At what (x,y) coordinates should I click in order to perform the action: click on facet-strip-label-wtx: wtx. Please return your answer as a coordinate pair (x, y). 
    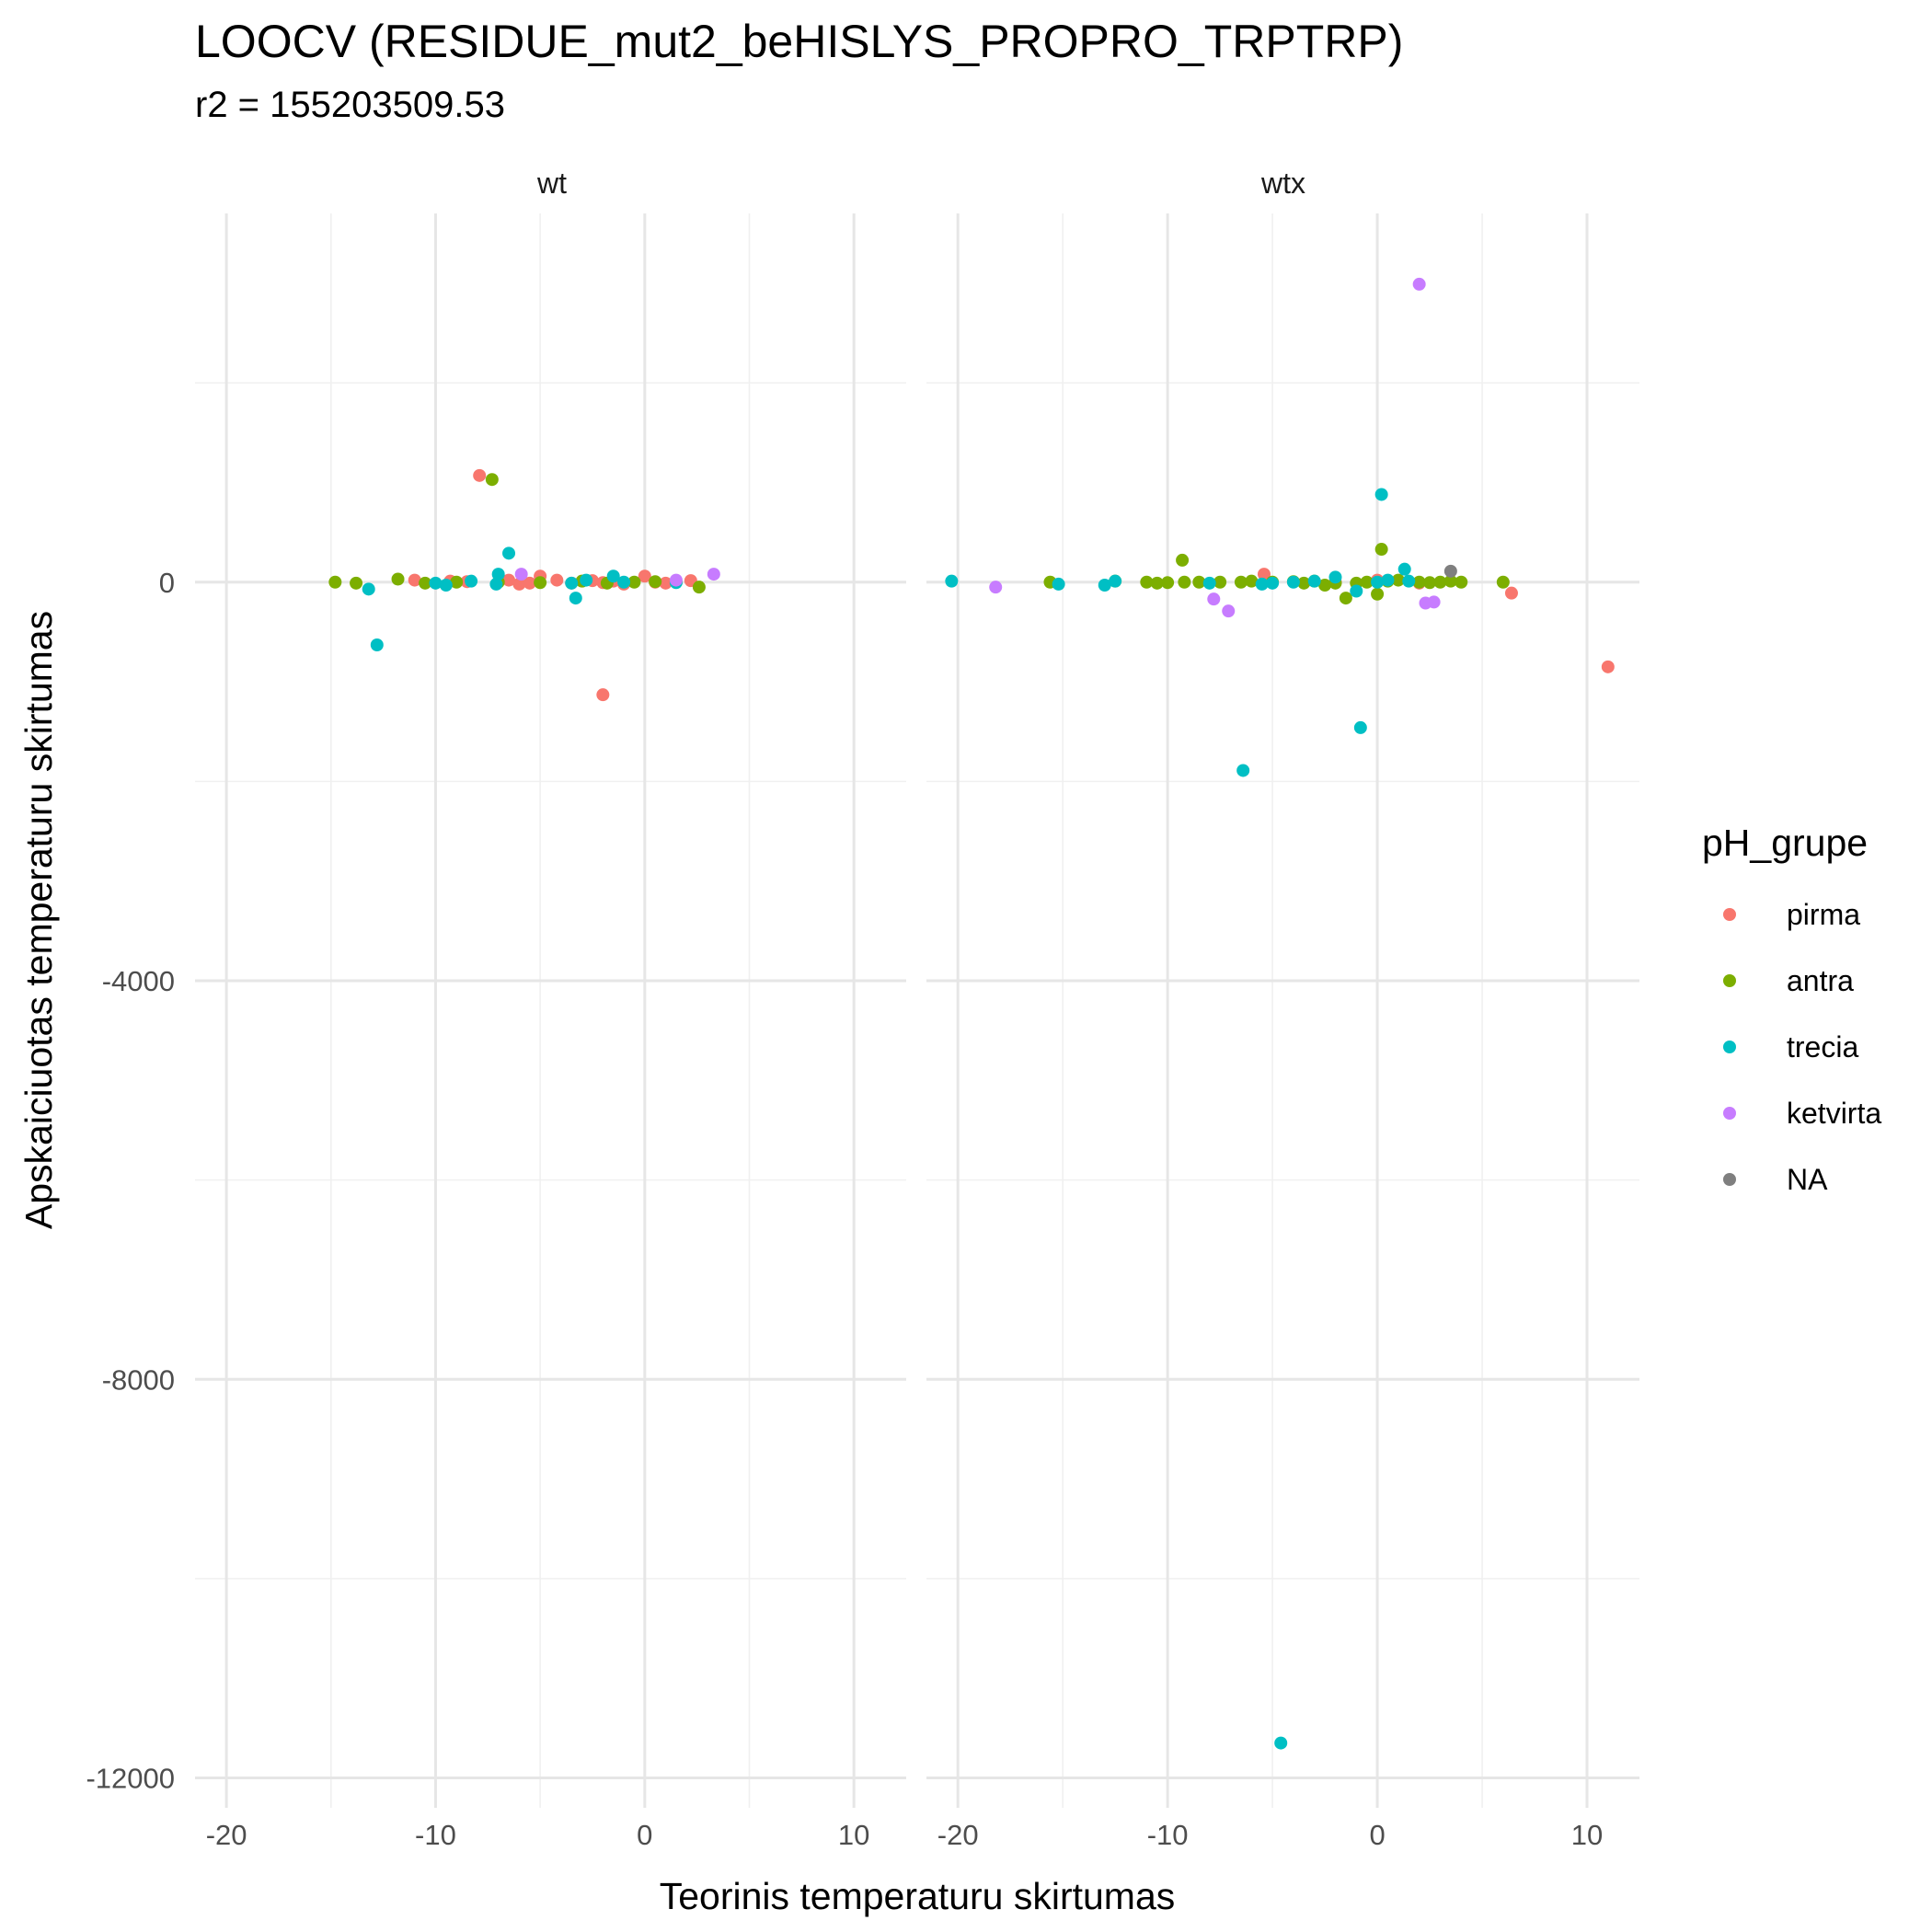
    Looking at the image, I should click on (1282, 183).